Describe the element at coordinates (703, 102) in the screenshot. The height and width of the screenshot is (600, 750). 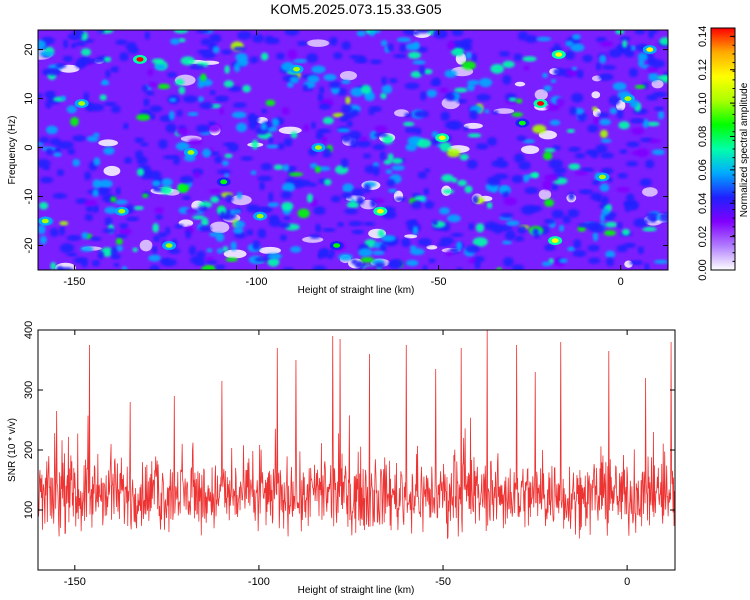
I see `colorbar-tick-label: 0.10` at that location.